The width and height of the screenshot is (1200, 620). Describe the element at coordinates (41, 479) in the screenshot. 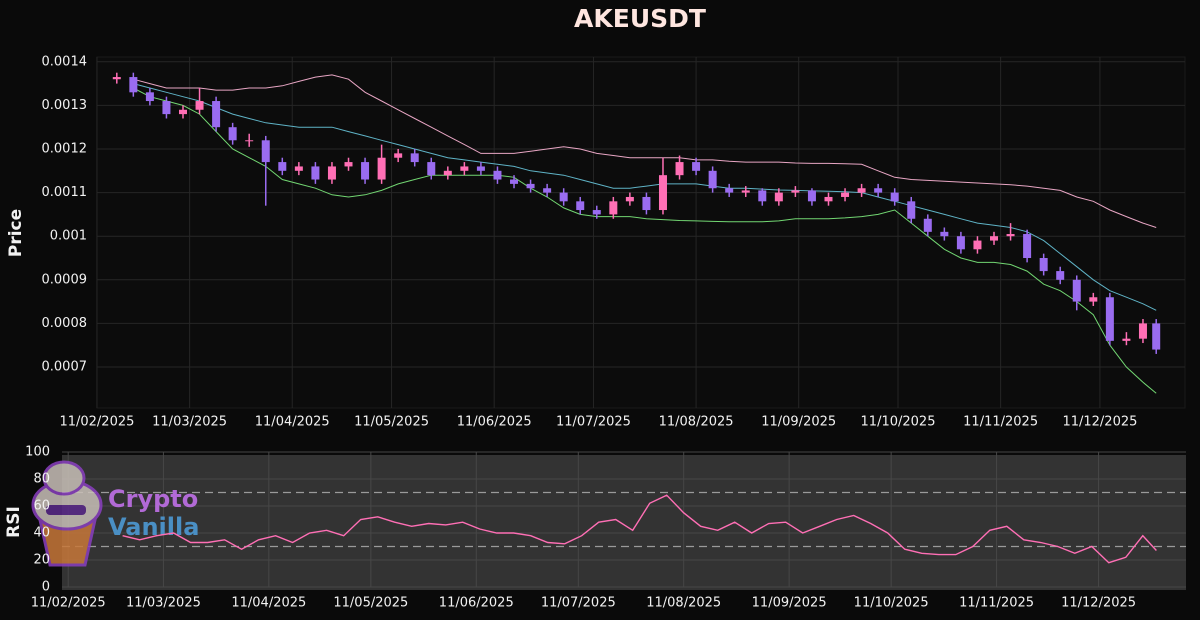

I see `y-tick-label: 80` at that location.